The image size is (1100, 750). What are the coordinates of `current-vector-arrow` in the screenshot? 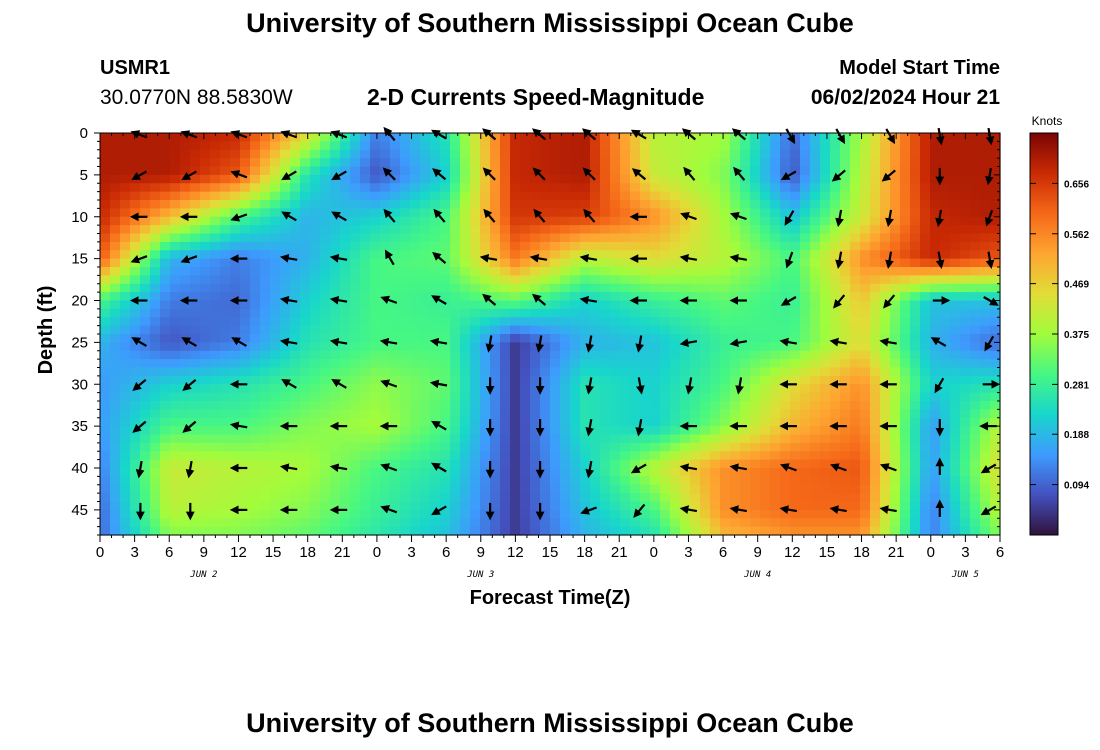 It's located at (189, 426).